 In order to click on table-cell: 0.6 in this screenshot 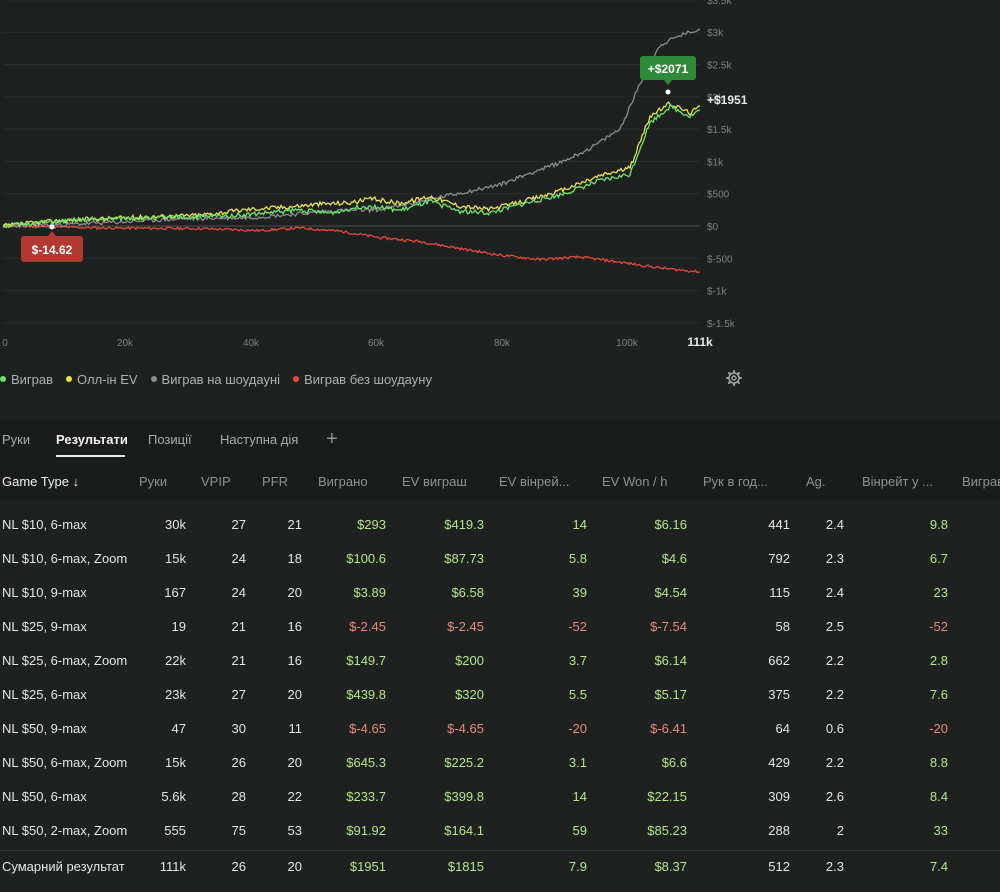, I will do `click(834, 728)`.